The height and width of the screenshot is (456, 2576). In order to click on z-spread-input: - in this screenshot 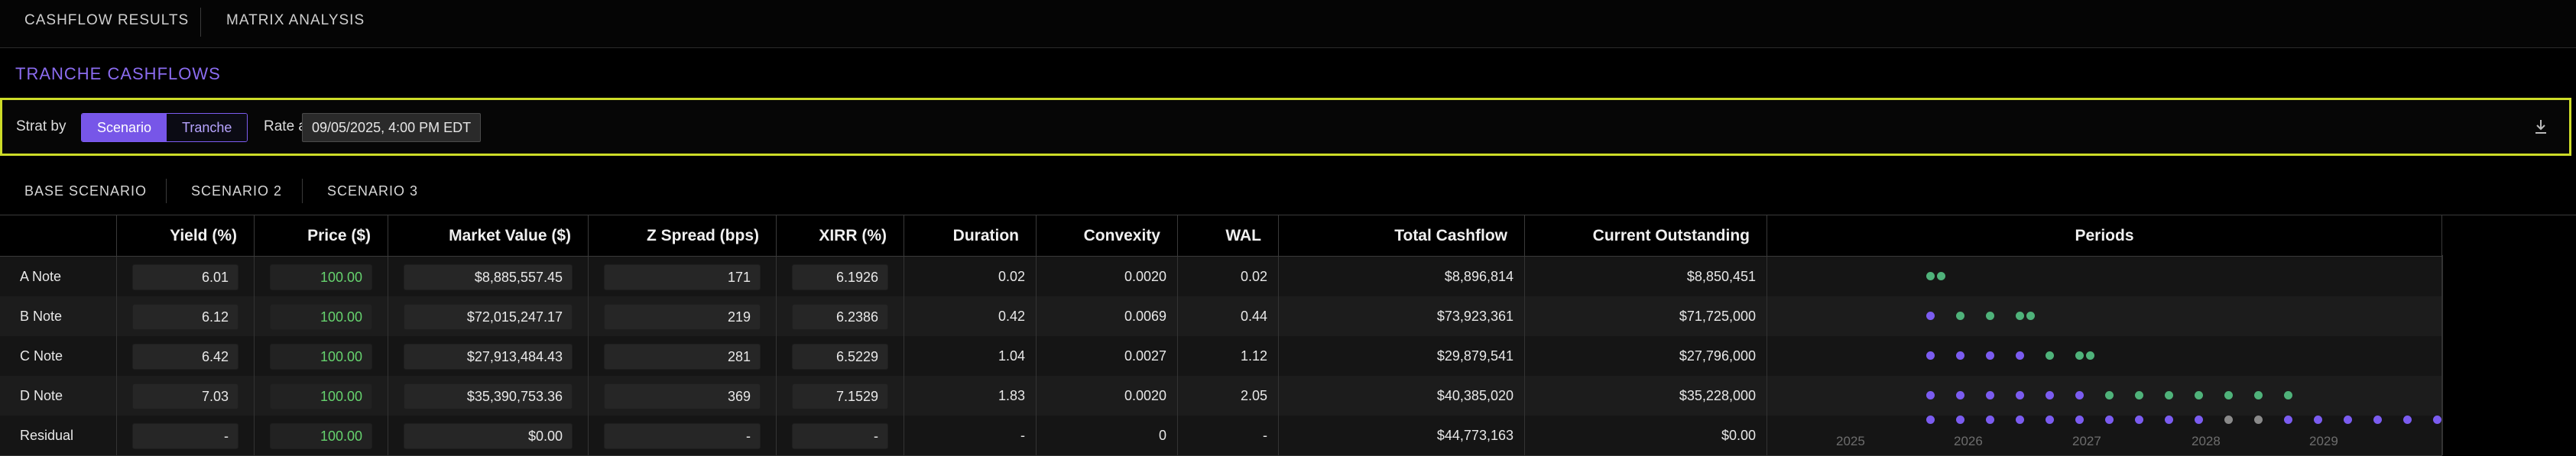, I will do `click(682, 436)`.